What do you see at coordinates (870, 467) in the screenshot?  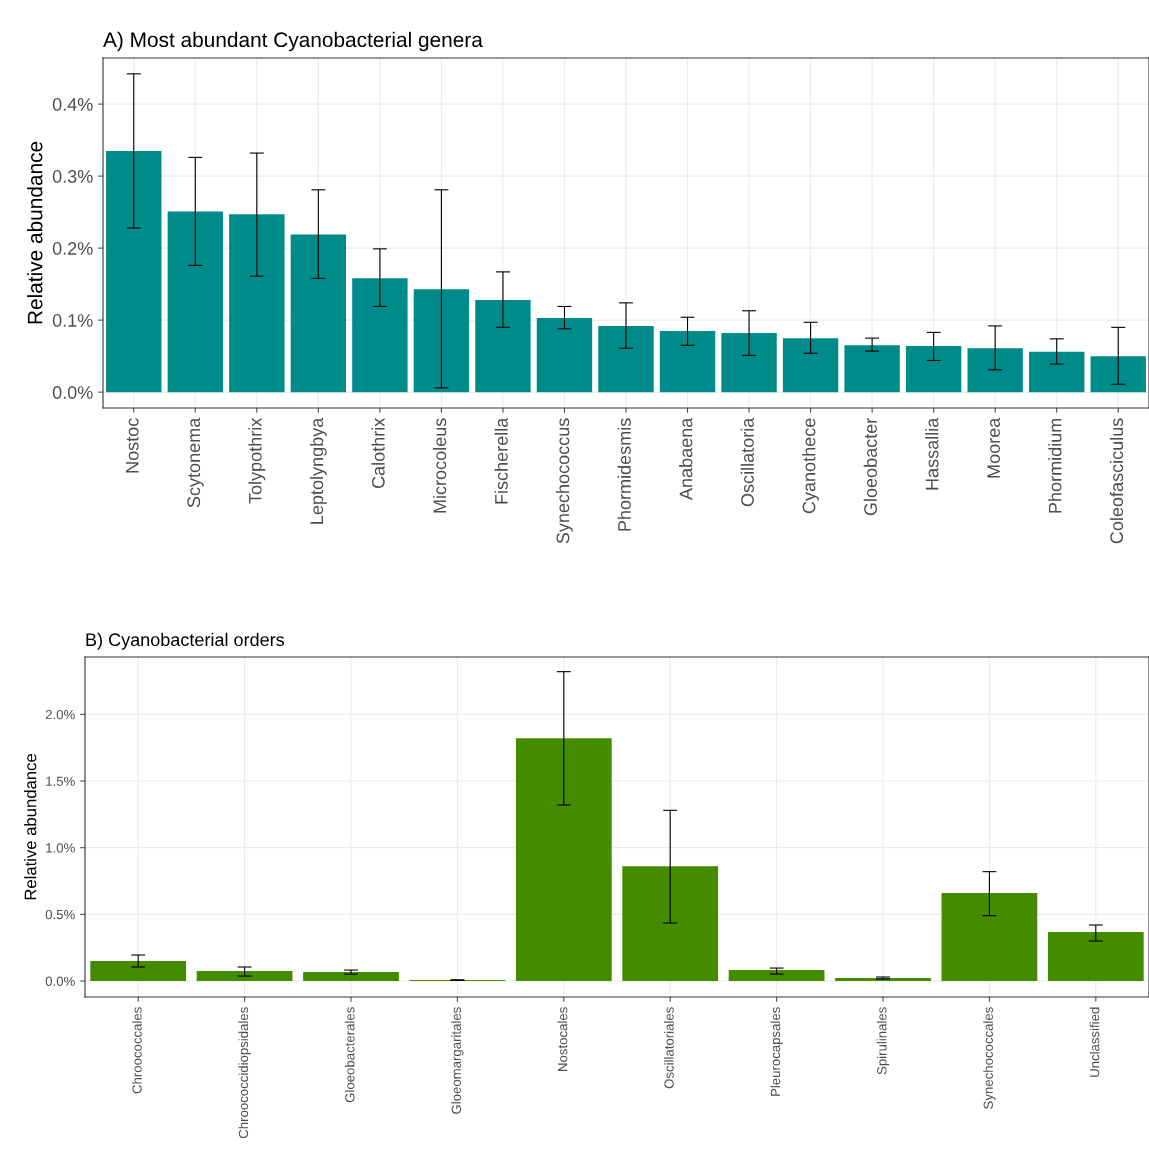 I see `x-tick-label: Gloeobacter` at bounding box center [870, 467].